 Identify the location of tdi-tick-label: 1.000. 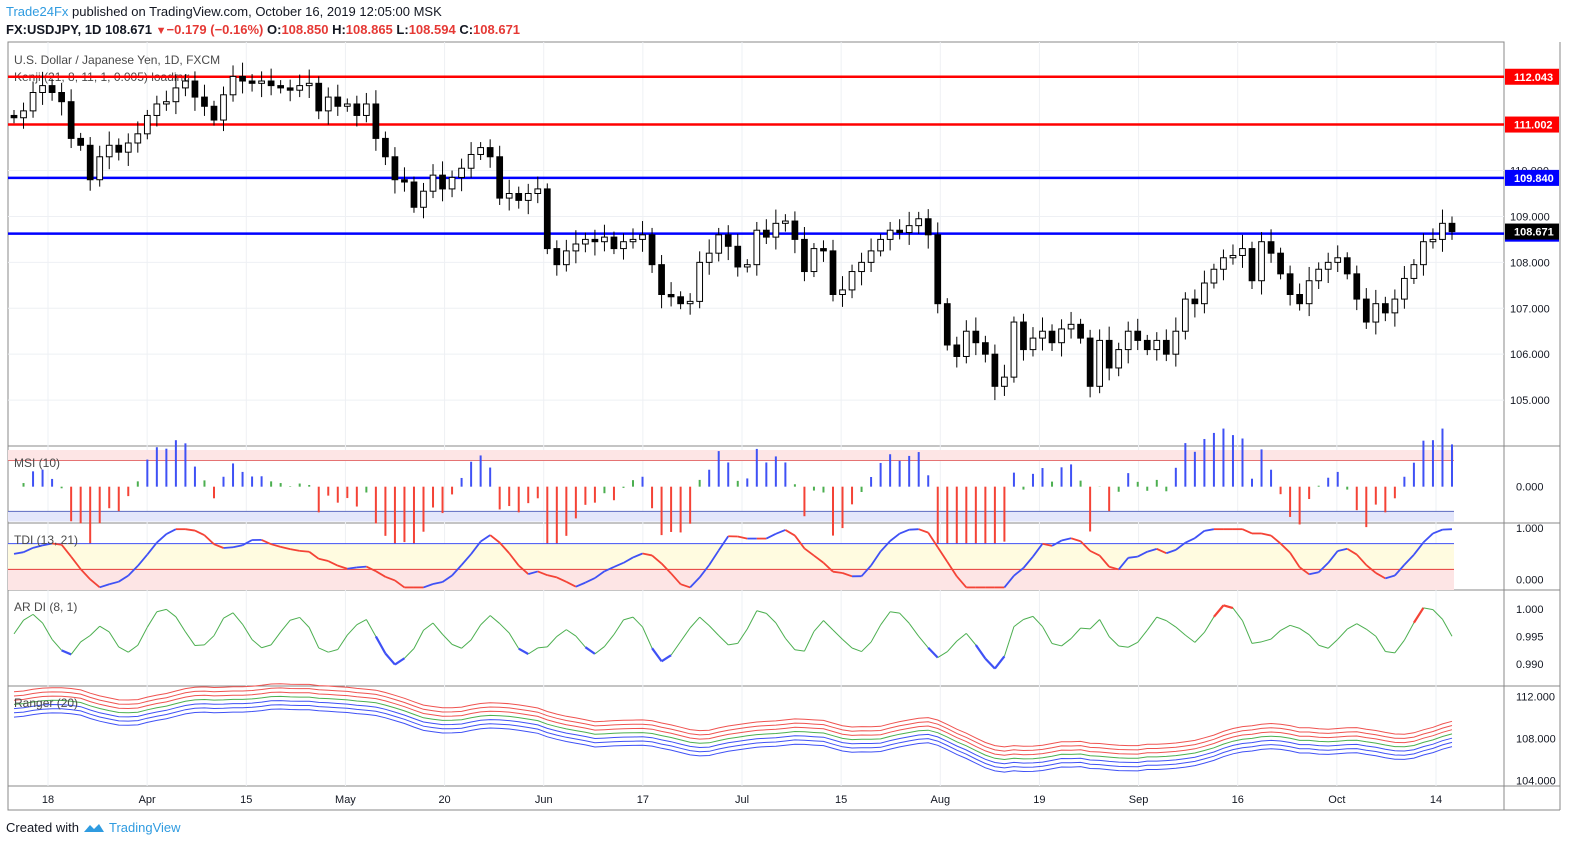
(1530, 529).